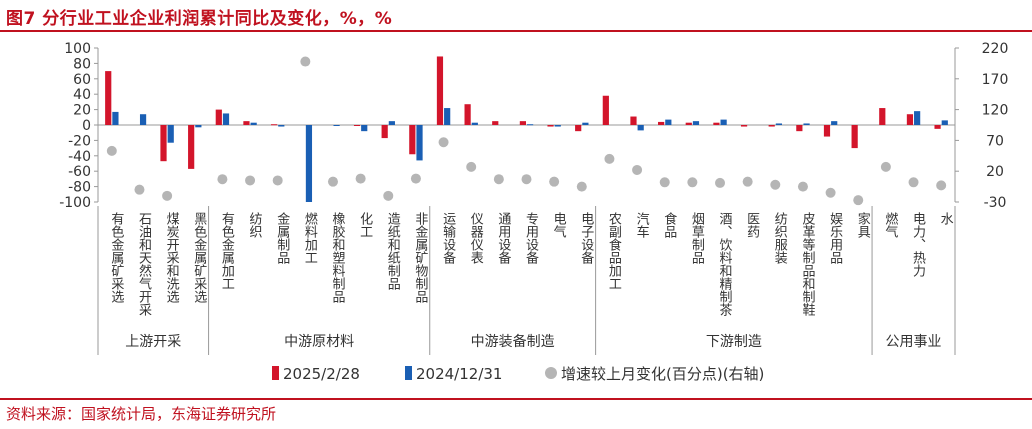  What do you see at coordinates (459, 374) in the screenshot?
I see `legend-label-1: 2024/12/31` at bounding box center [459, 374].